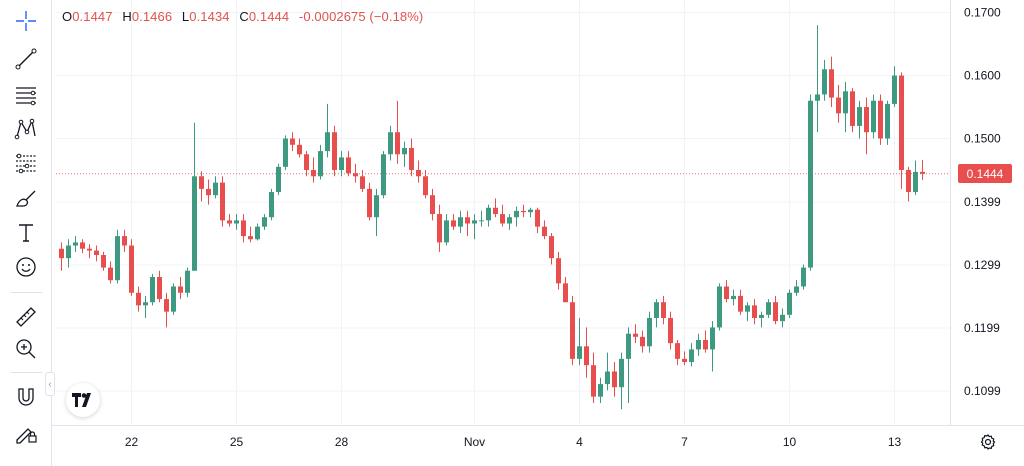 The image size is (1024, 466). Describe the element at coordinates (83, 400) in the screenshot. I see `tradingview-logo` at that location.